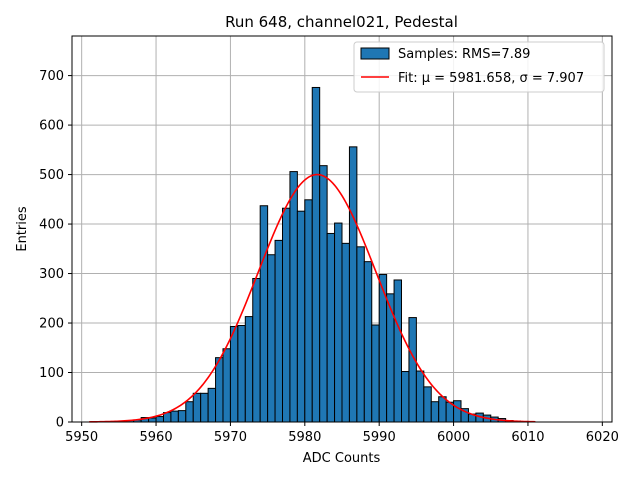 Image resolution: width=640 pixels, height=480 pixels. I want to click on x-axis-label: ADC Counts, so click(342, 458).